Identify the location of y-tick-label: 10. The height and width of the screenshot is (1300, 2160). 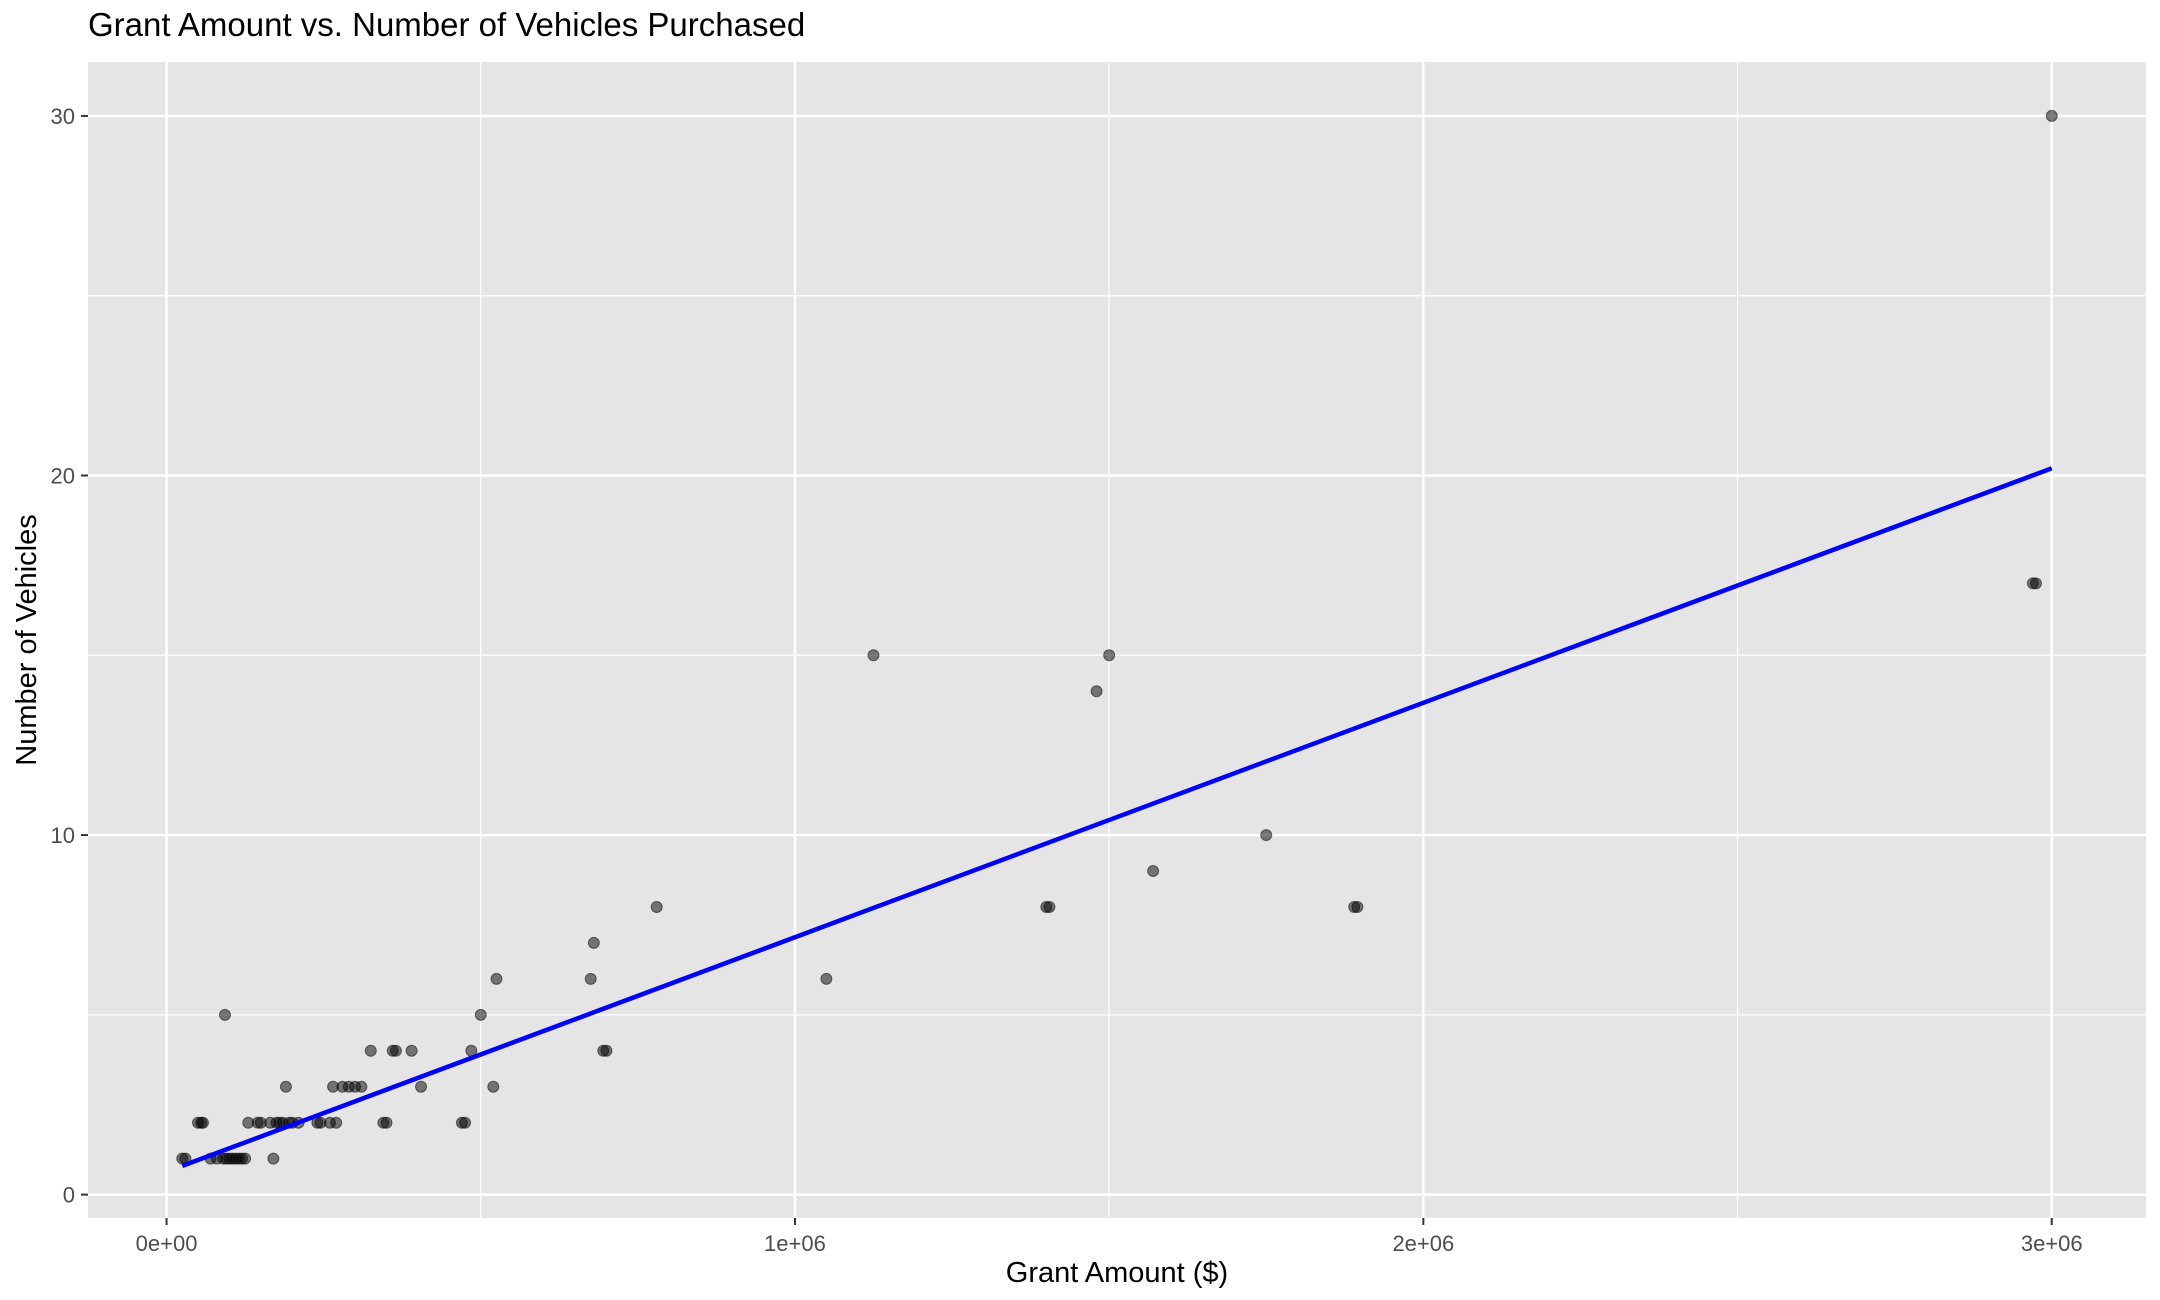
(63, 835).